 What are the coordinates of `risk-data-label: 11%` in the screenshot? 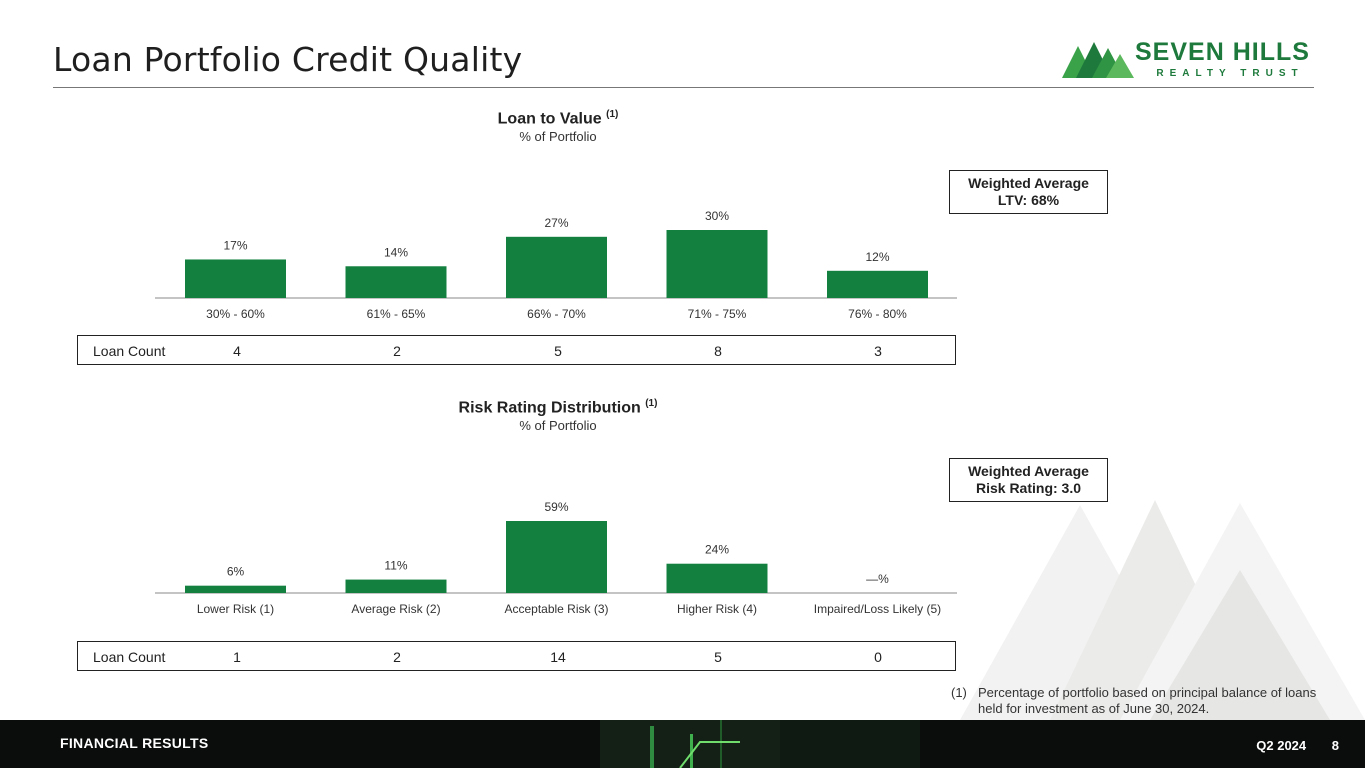 It's located at (395, 566).